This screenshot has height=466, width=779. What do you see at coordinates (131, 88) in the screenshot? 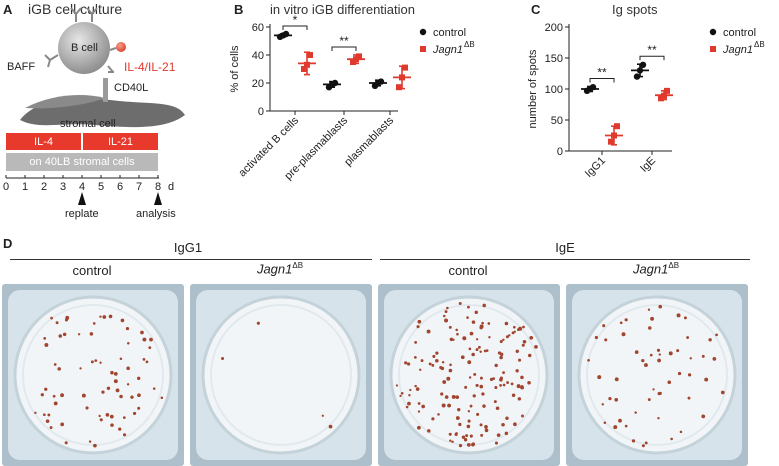
I see `cd40l-label: CD40L` at bounding box center [131, 88].